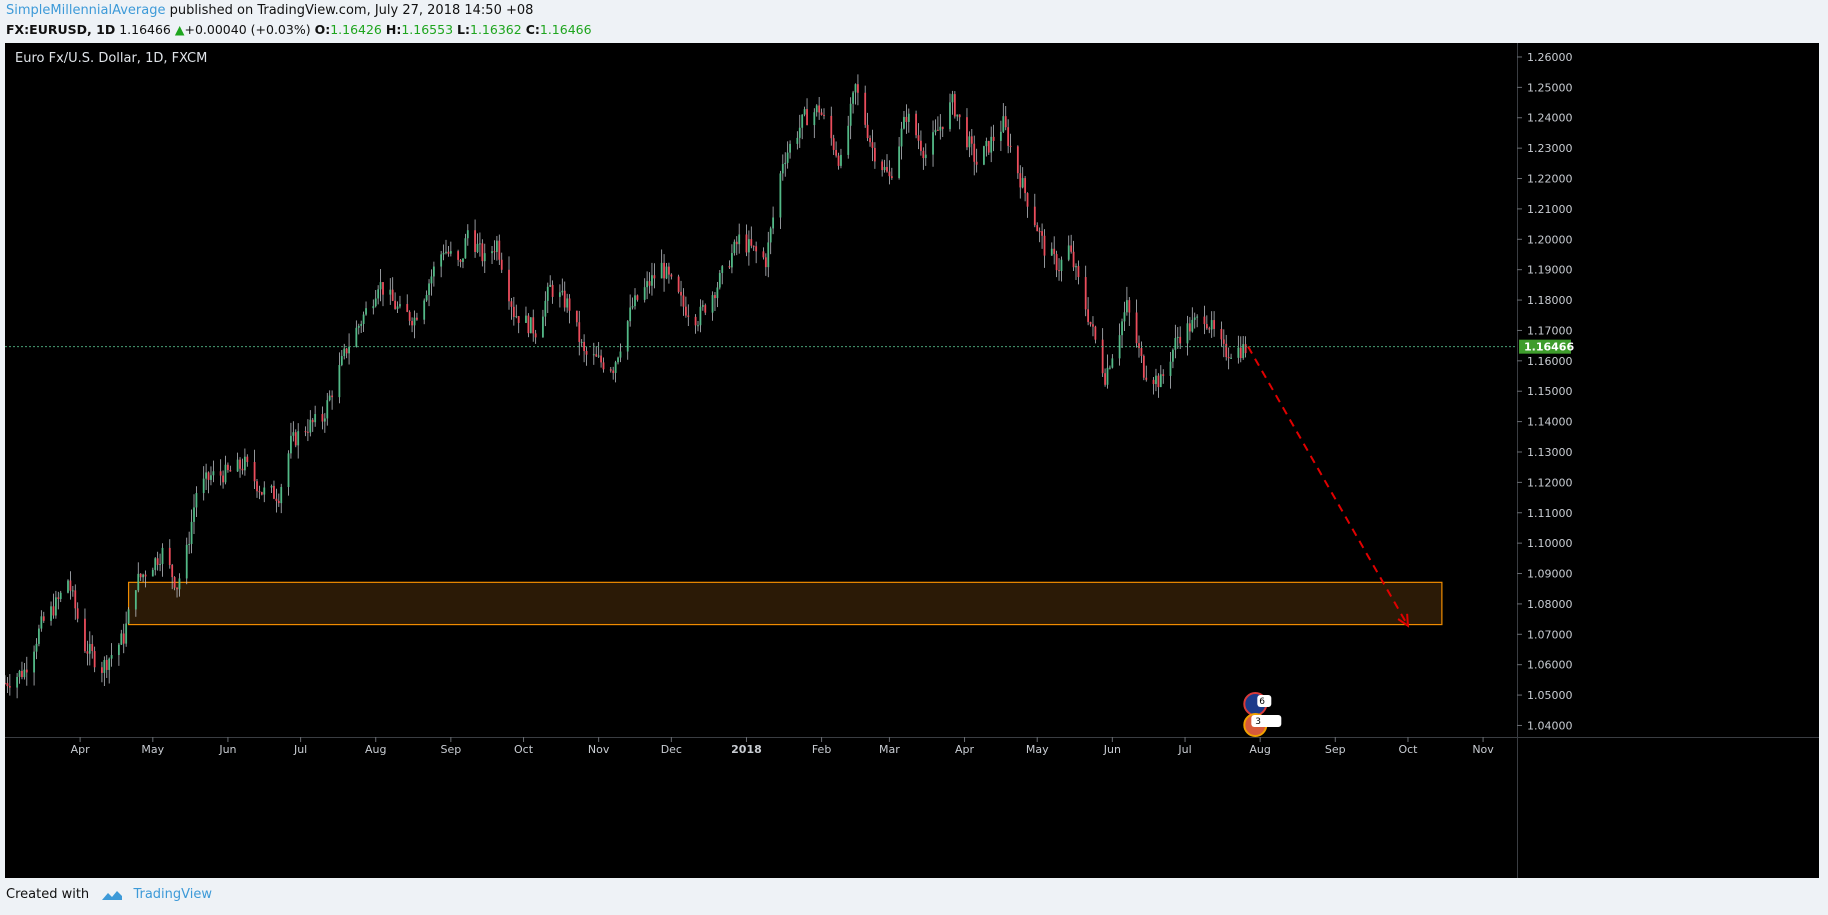  I want to click on close-value: 1.16466, so click(565, 29).